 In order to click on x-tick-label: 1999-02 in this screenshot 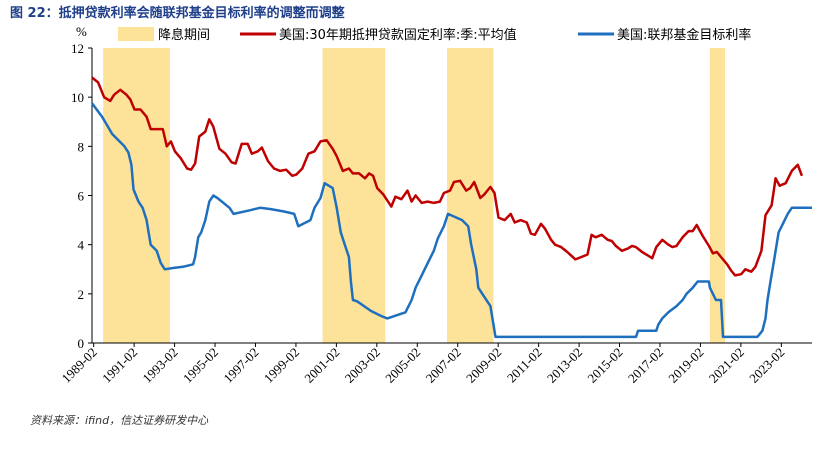, I will do `click(281, 365)`.